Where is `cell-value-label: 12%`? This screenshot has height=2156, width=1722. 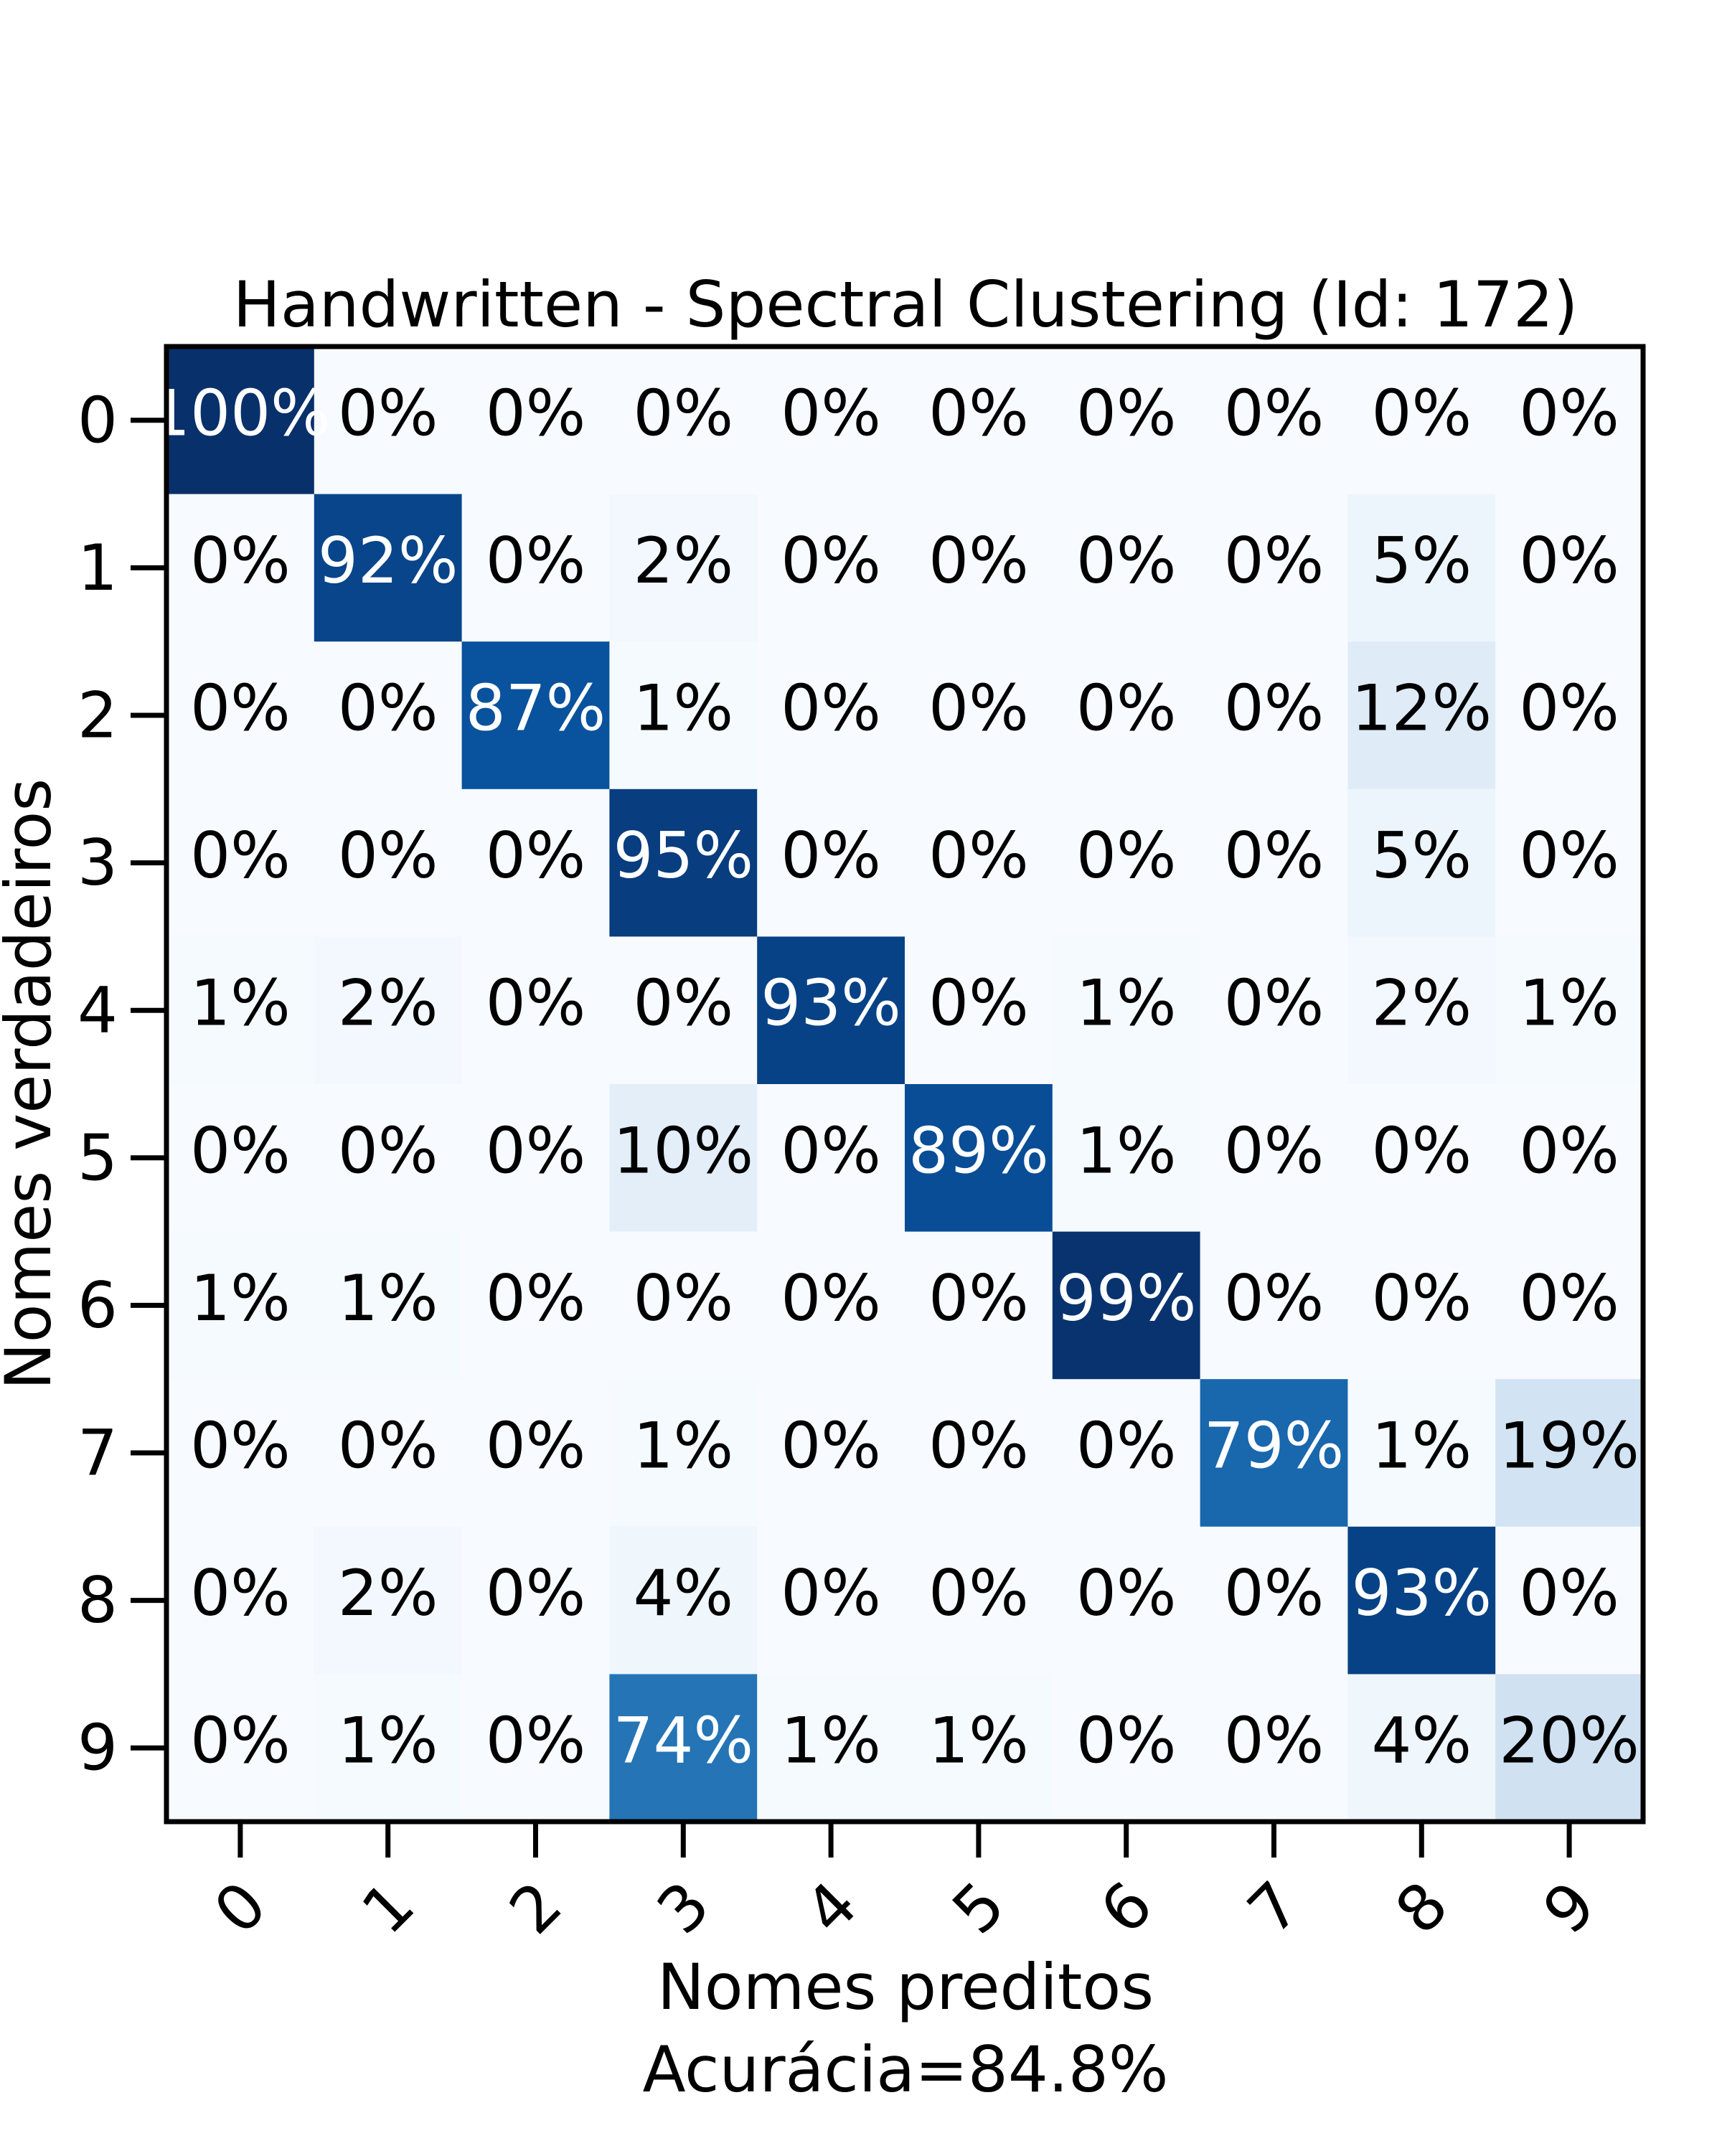
cell-value-label: 12% is located at coordinates (1422, 709).